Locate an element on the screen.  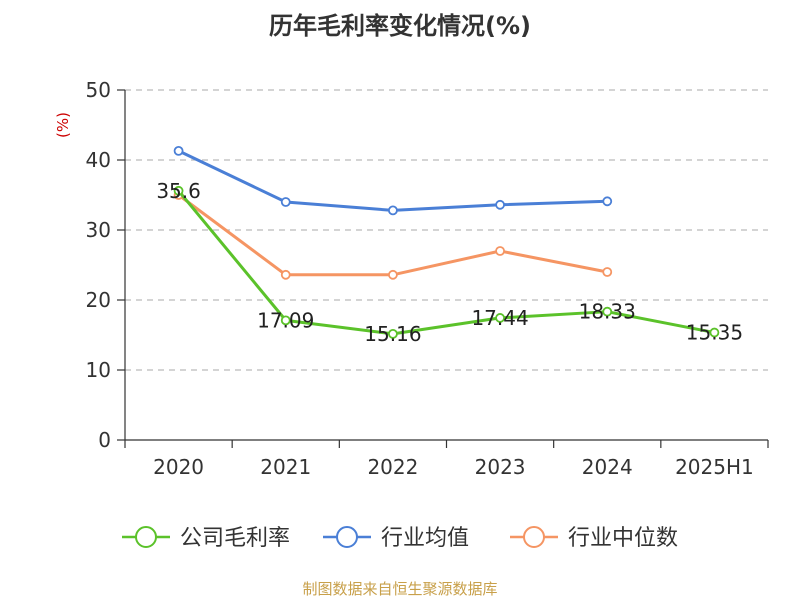
x-tick-label: 2020 is located at coordinates (178, 467).